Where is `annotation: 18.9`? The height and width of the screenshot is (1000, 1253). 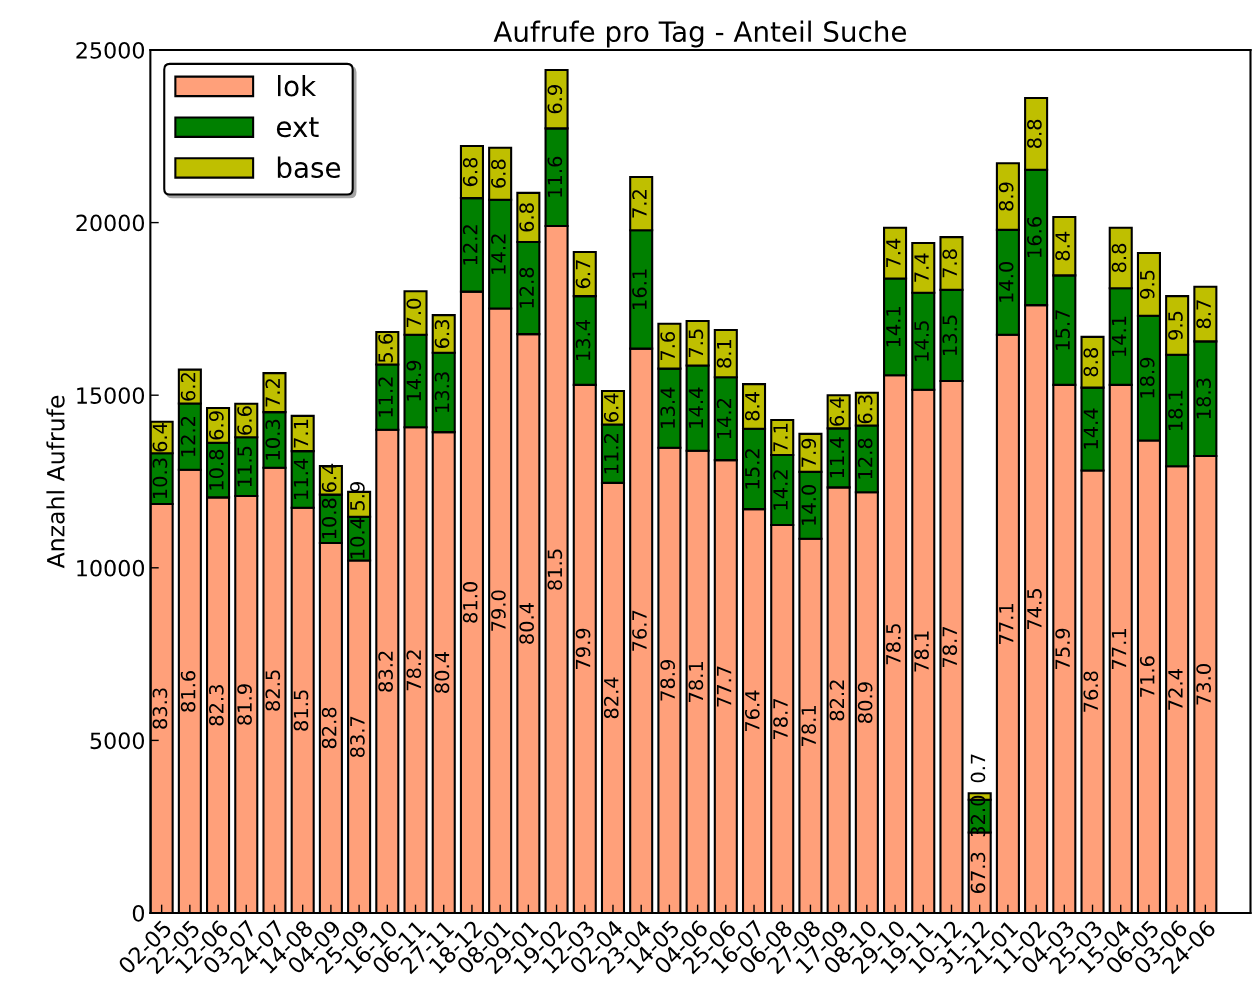
annotation: 18.9 is located at coordinates (1147, 377).